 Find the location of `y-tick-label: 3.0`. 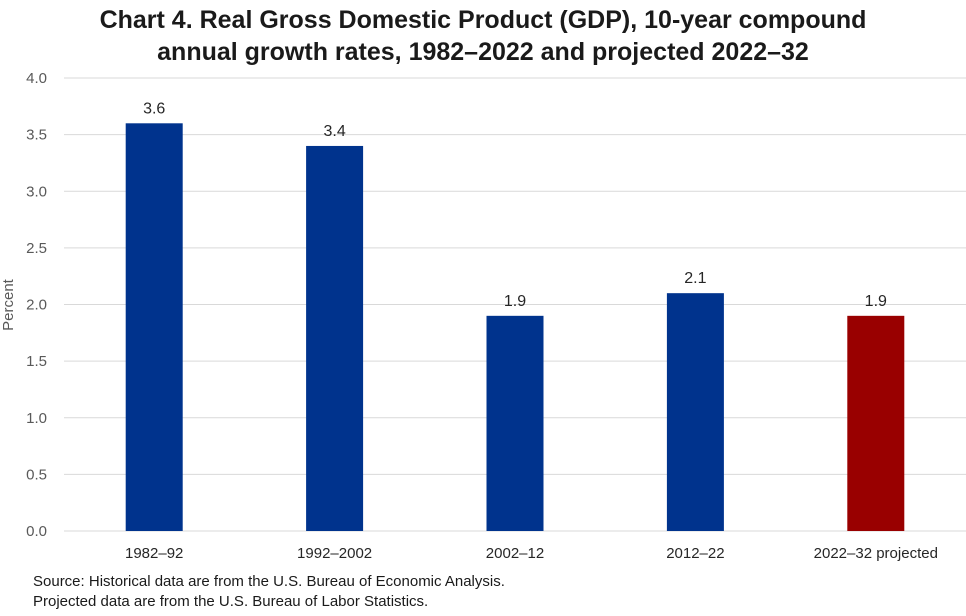

y-tick-label: 3.0 is located at coordinates (36, 191).